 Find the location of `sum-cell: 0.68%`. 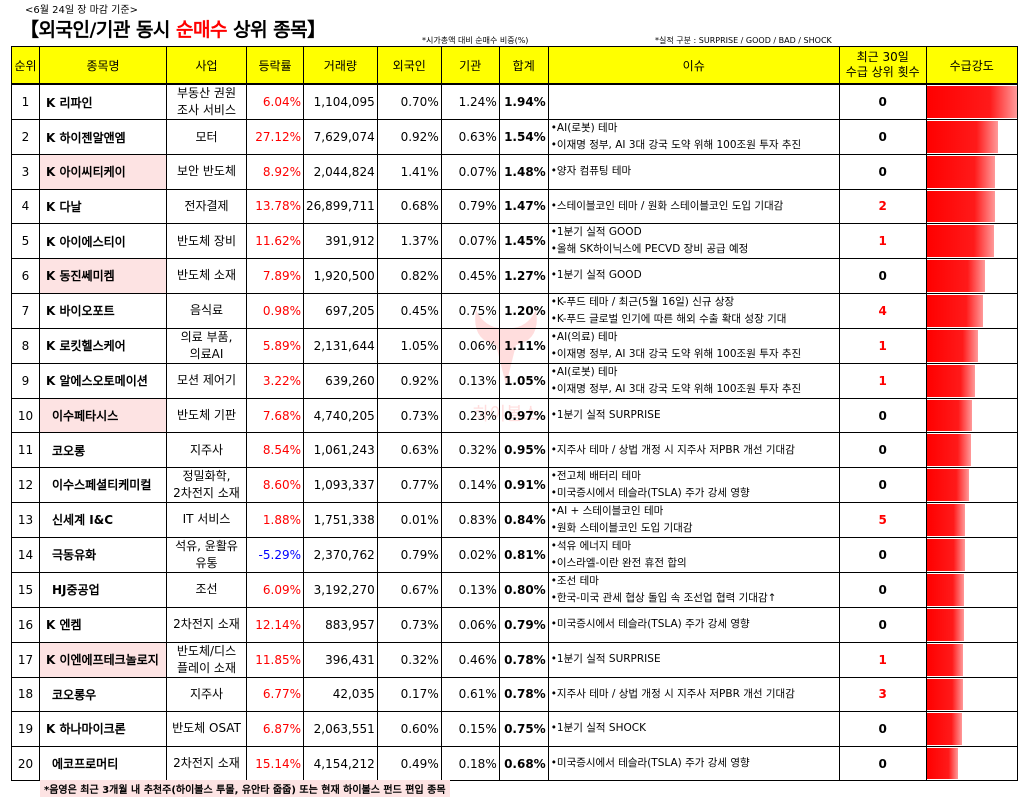

sum-cell: 0.68% is located at coordinates (523, 763).